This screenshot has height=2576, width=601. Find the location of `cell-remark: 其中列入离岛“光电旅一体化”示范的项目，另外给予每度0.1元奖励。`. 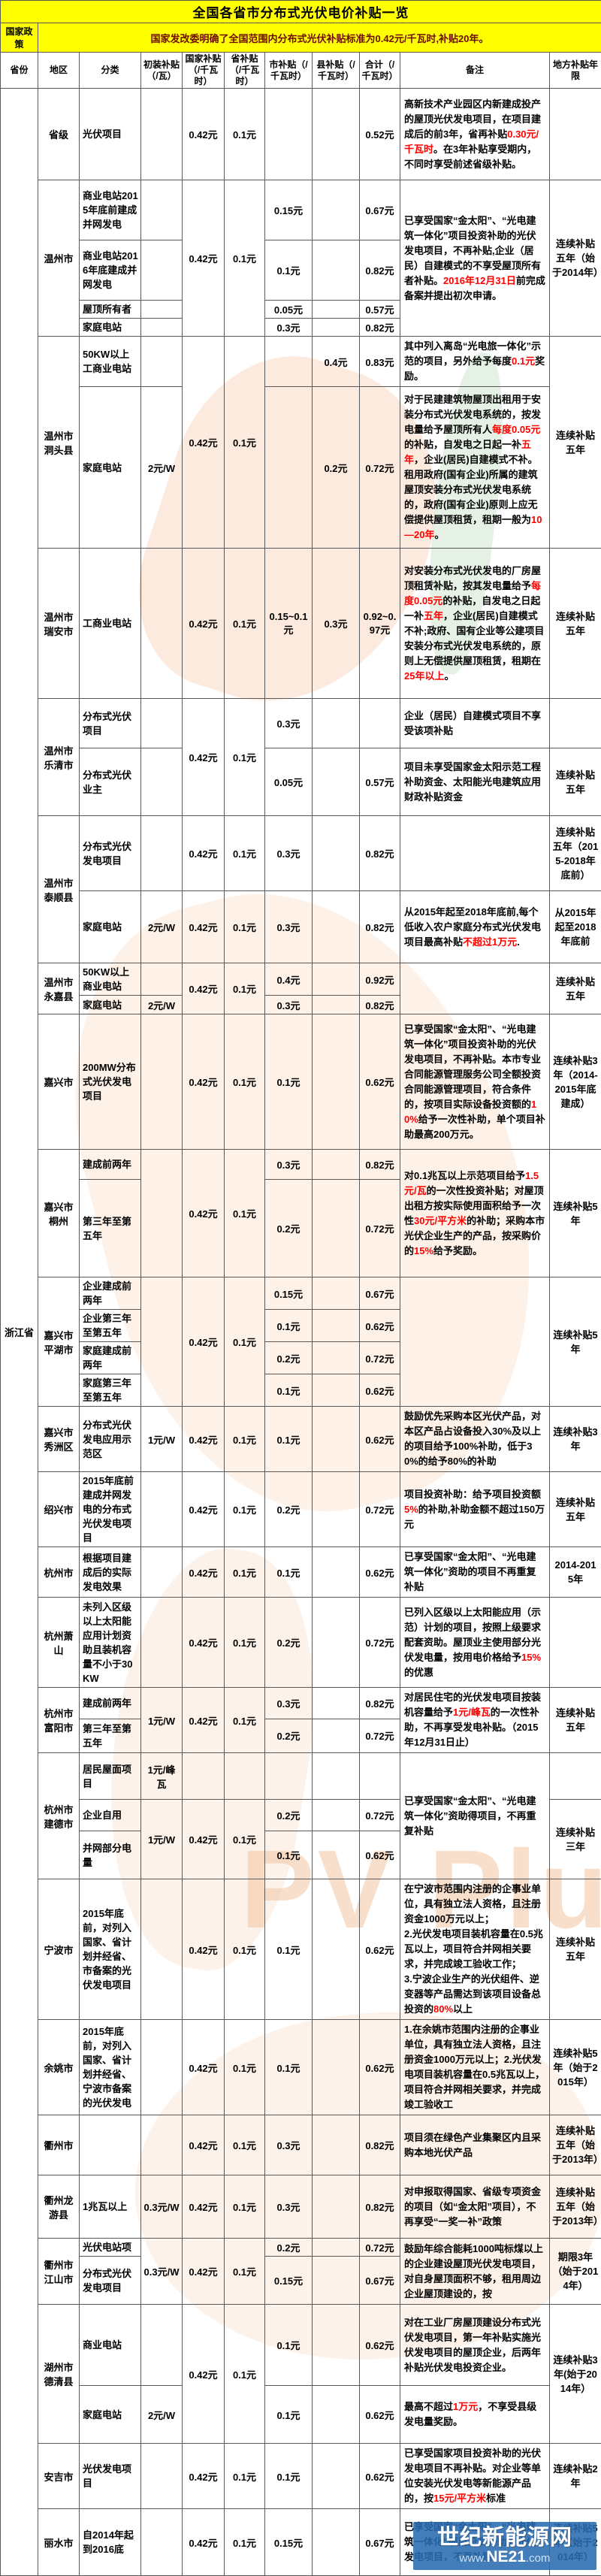

cell-remark: 其中列入离岛“光电旅一体化”示范的项目，另外给予每度0.1元奖励。 is located at coordinates (475, 362).